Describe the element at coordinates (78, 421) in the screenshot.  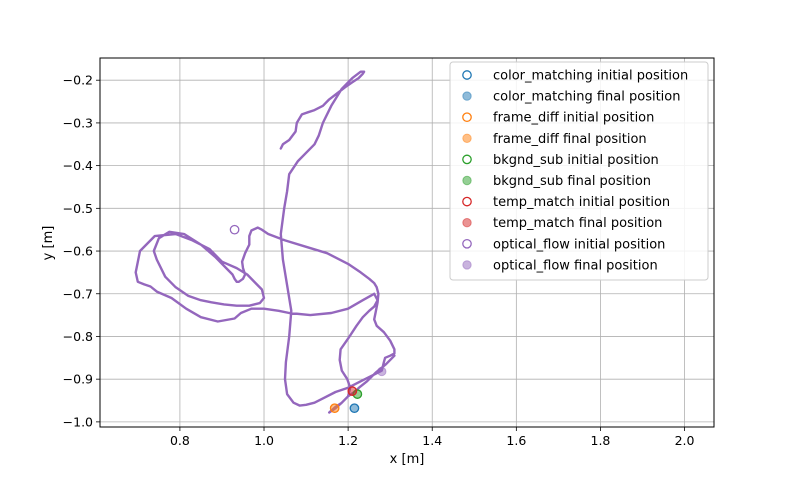
I see `y-tick-label: −1.0` at that location.